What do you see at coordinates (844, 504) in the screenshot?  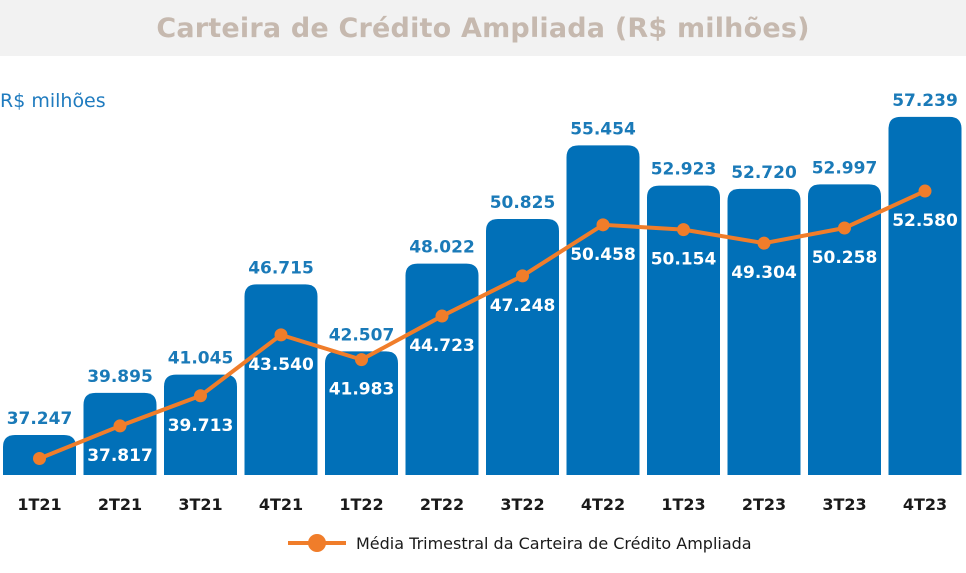 I see `x-tick-label: 3T23` at bounding box center [844, 504].